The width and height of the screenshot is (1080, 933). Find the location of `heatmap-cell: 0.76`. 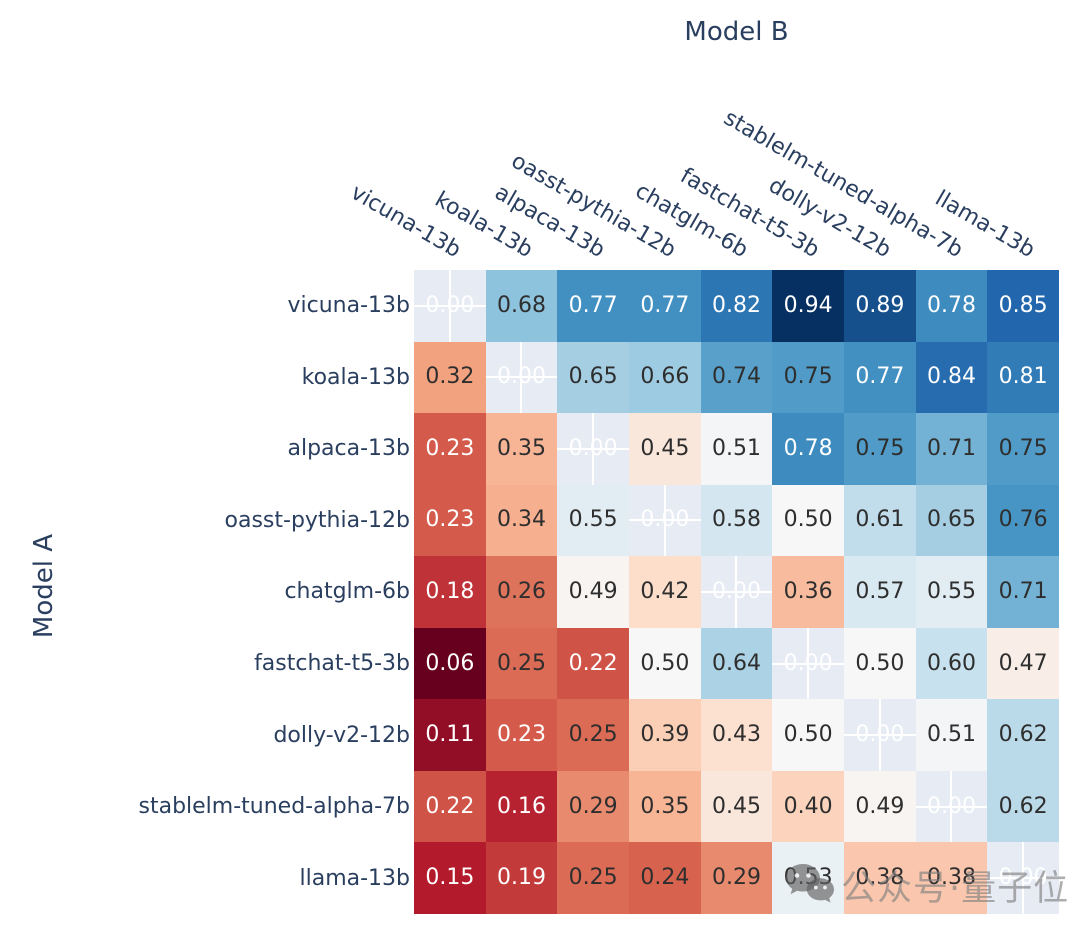

heatmap-cell: 0.76 is located at coordinates (1023, 520).